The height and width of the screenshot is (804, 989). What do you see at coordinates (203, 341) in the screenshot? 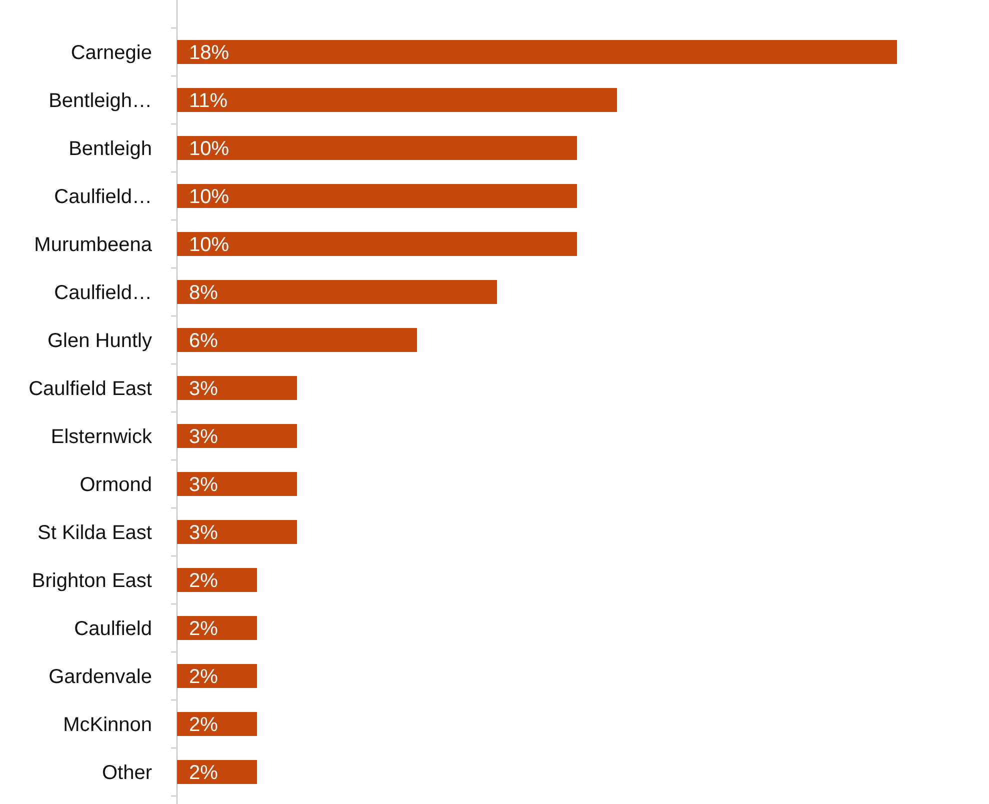
I see `data-label: 6%` at bounding box center [203, 341].